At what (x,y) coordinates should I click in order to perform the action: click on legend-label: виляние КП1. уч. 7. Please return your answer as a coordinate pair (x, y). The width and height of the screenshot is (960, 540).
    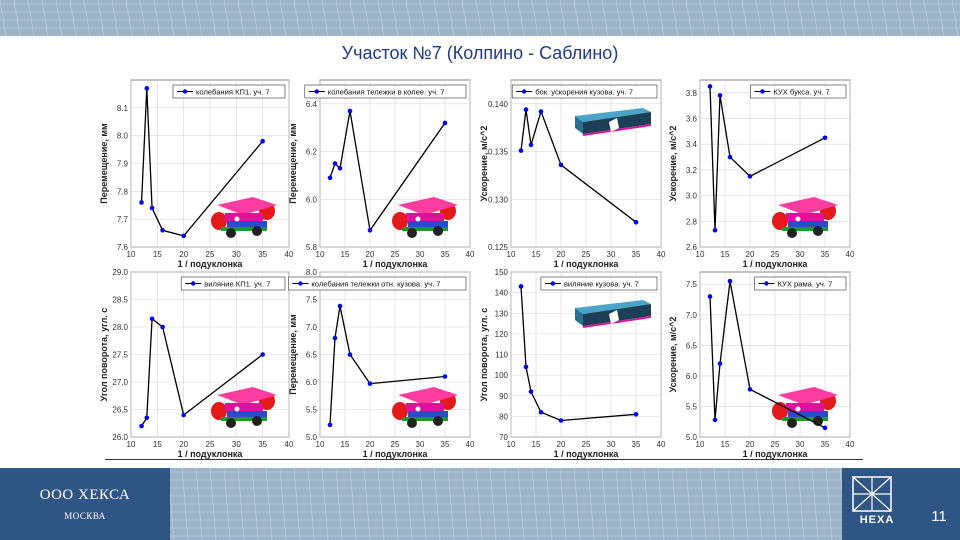
    Looking at the image, I should click on (237, 284).